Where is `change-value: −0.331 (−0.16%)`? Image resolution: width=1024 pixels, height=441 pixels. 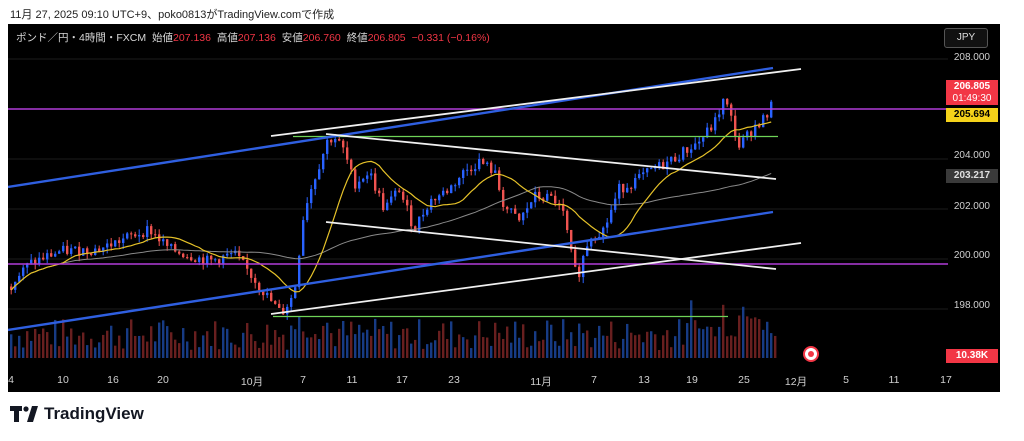
change-value: −0.331 (−0.16%) is located at coordinates (450, 38).